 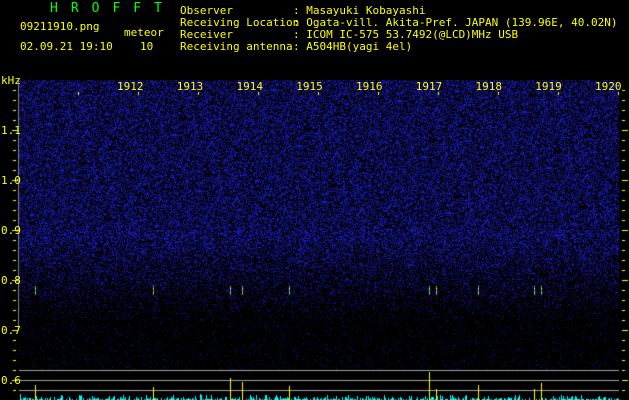 I want to click on x-tick-label: 1913, so click(x=190, y=86).